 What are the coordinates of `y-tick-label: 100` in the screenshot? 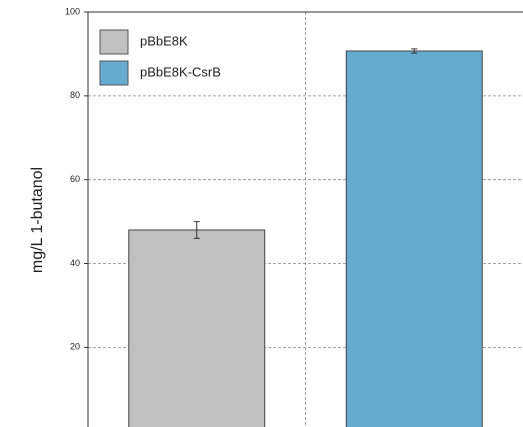 It's located at (72, 11).